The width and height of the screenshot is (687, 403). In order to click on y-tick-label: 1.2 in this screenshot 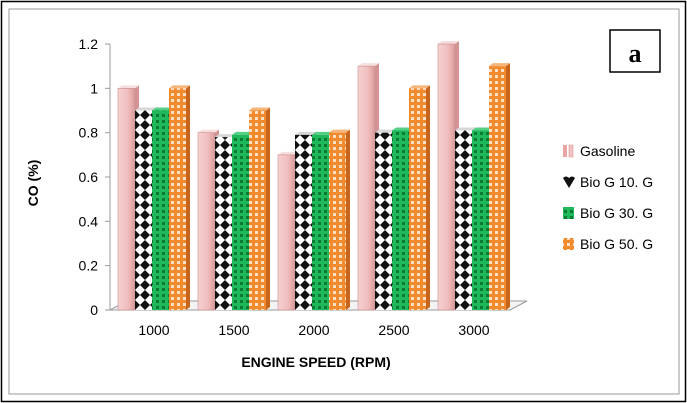, I will do `click(89, 44)`.